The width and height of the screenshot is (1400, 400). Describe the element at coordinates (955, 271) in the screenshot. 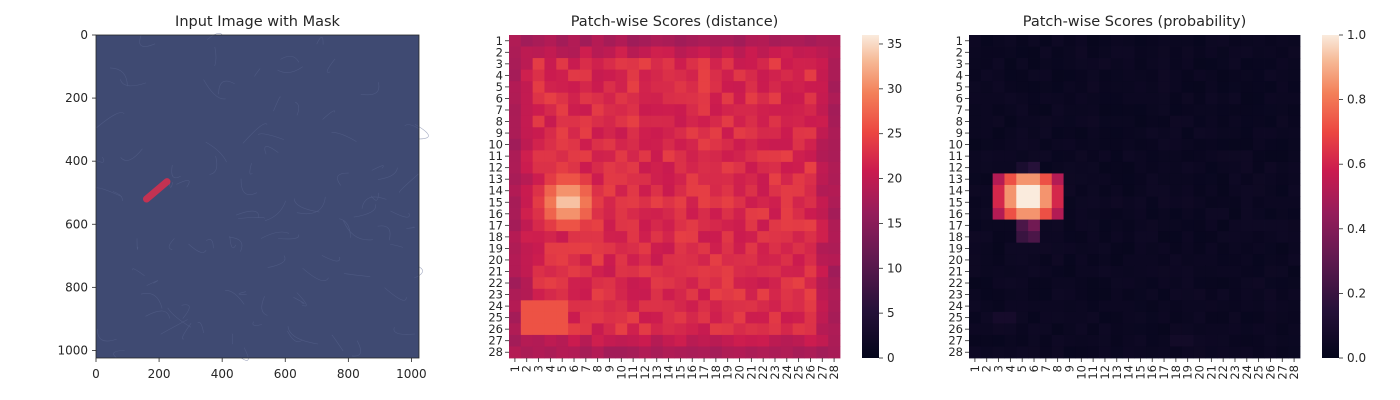

I see `row-tick-label: 21` at that location.